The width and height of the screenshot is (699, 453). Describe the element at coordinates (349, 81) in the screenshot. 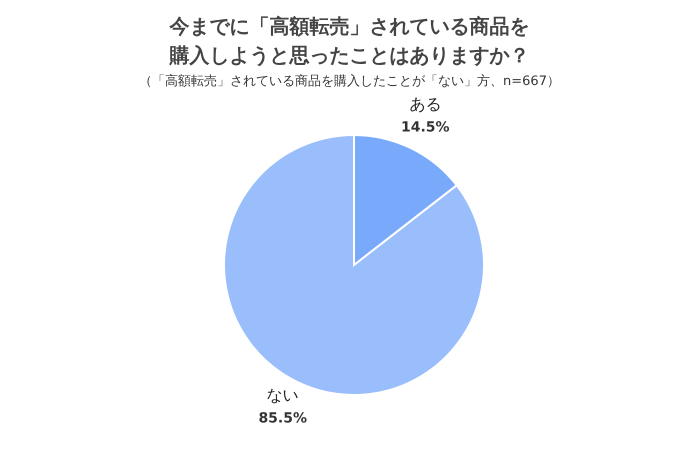

I see `chart-subtitle: （「高額転売」されている商品を購入したことが「ない」方、n=667）` at that location.